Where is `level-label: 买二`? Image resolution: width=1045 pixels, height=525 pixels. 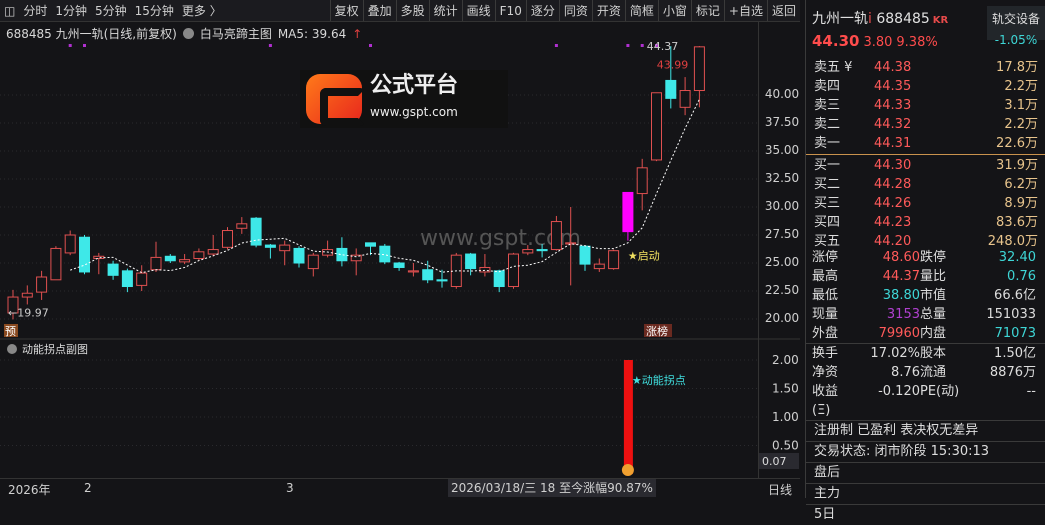 level-label: 买二 is located at coordinates (827, 184).